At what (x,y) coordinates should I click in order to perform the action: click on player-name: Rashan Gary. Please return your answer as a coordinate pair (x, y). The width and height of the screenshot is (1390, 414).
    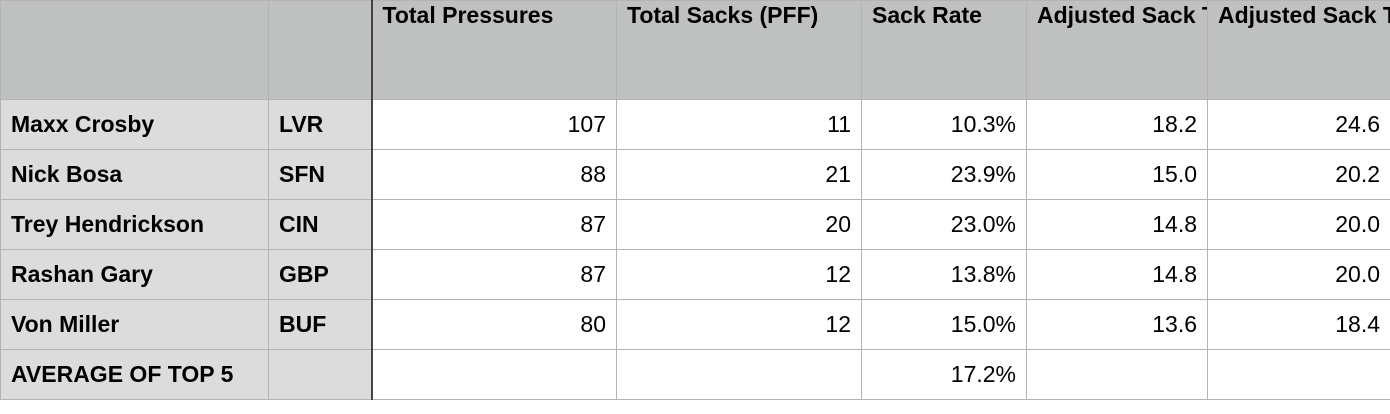
    Looking at the image, I should click on (134, 274).